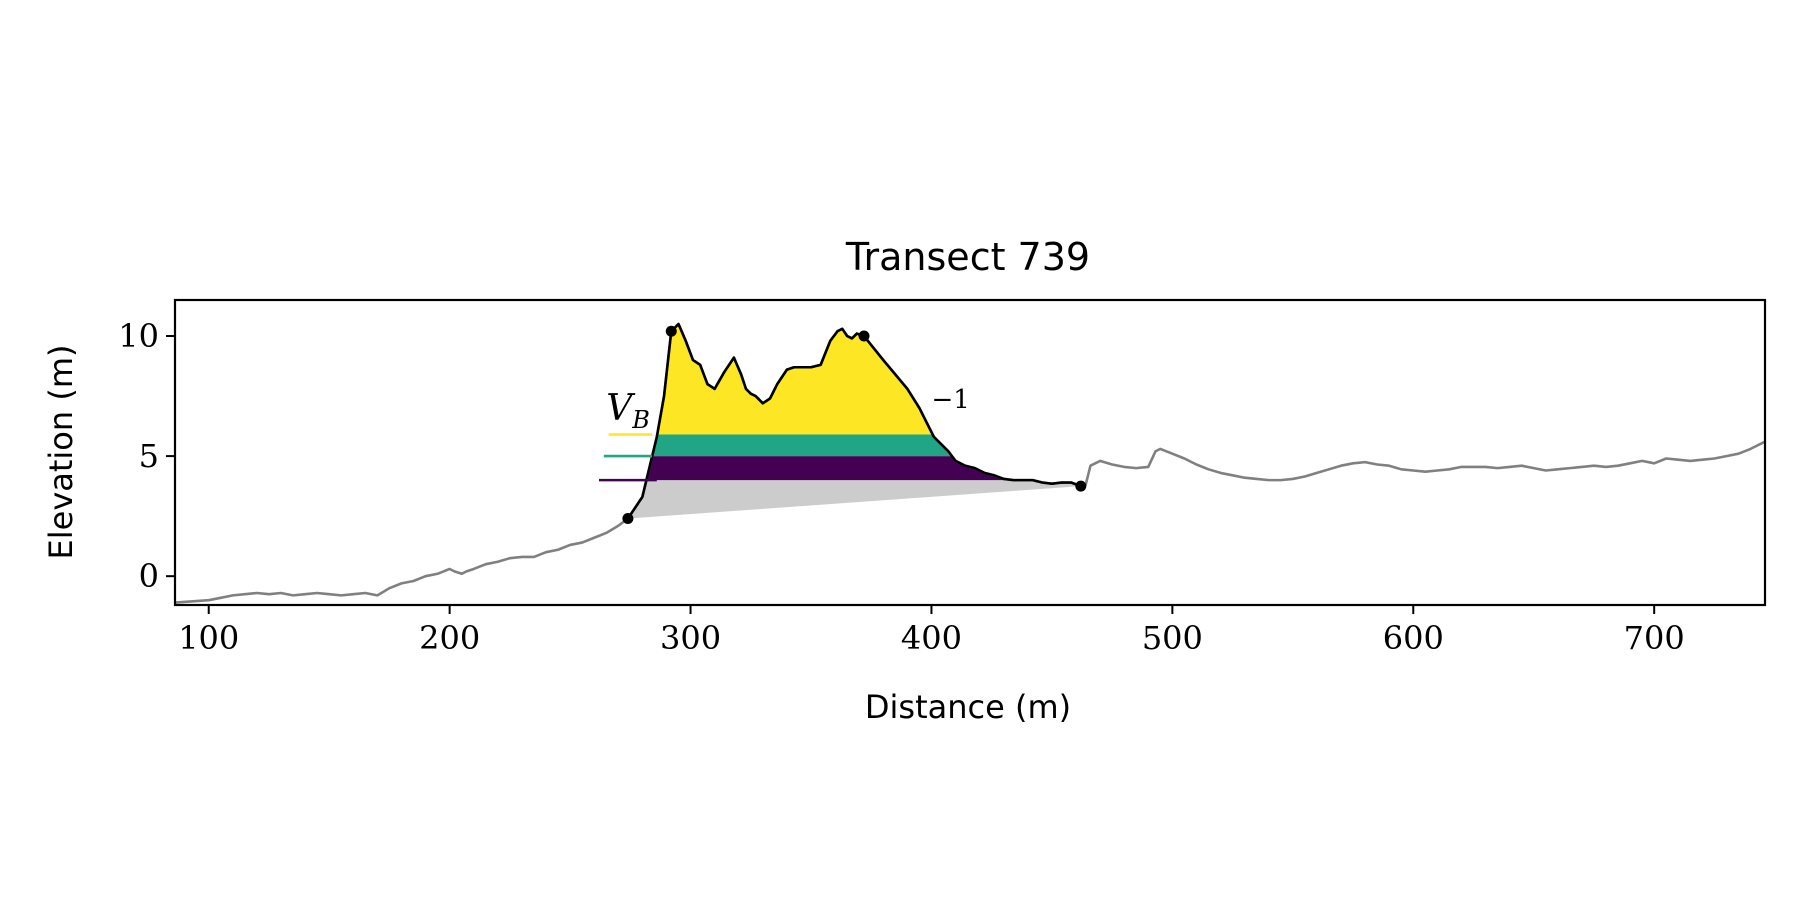  What do you see at coordinates (854, 499) in the screenshot?
I see `dune-base-fill` at bounding box center [854, 499].